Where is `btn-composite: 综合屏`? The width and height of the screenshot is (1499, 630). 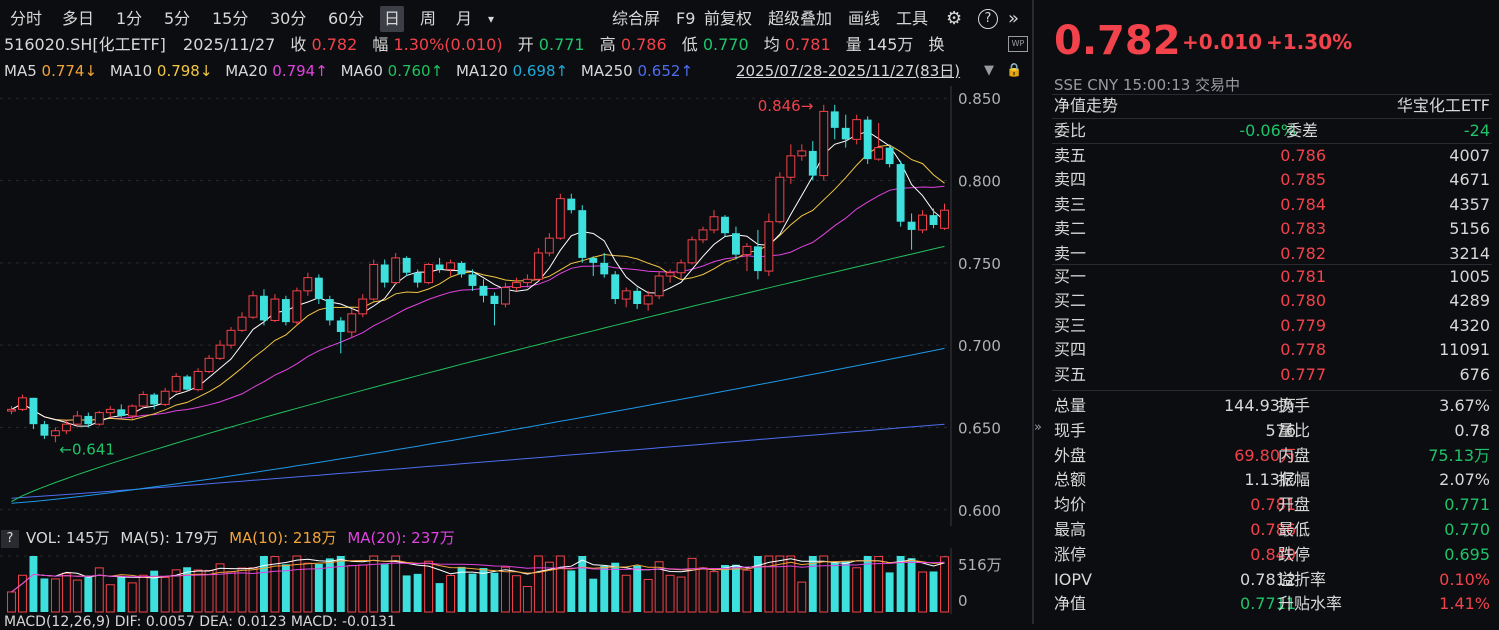
btn-composite: 综合屏 is located at coordinates (636, 18).